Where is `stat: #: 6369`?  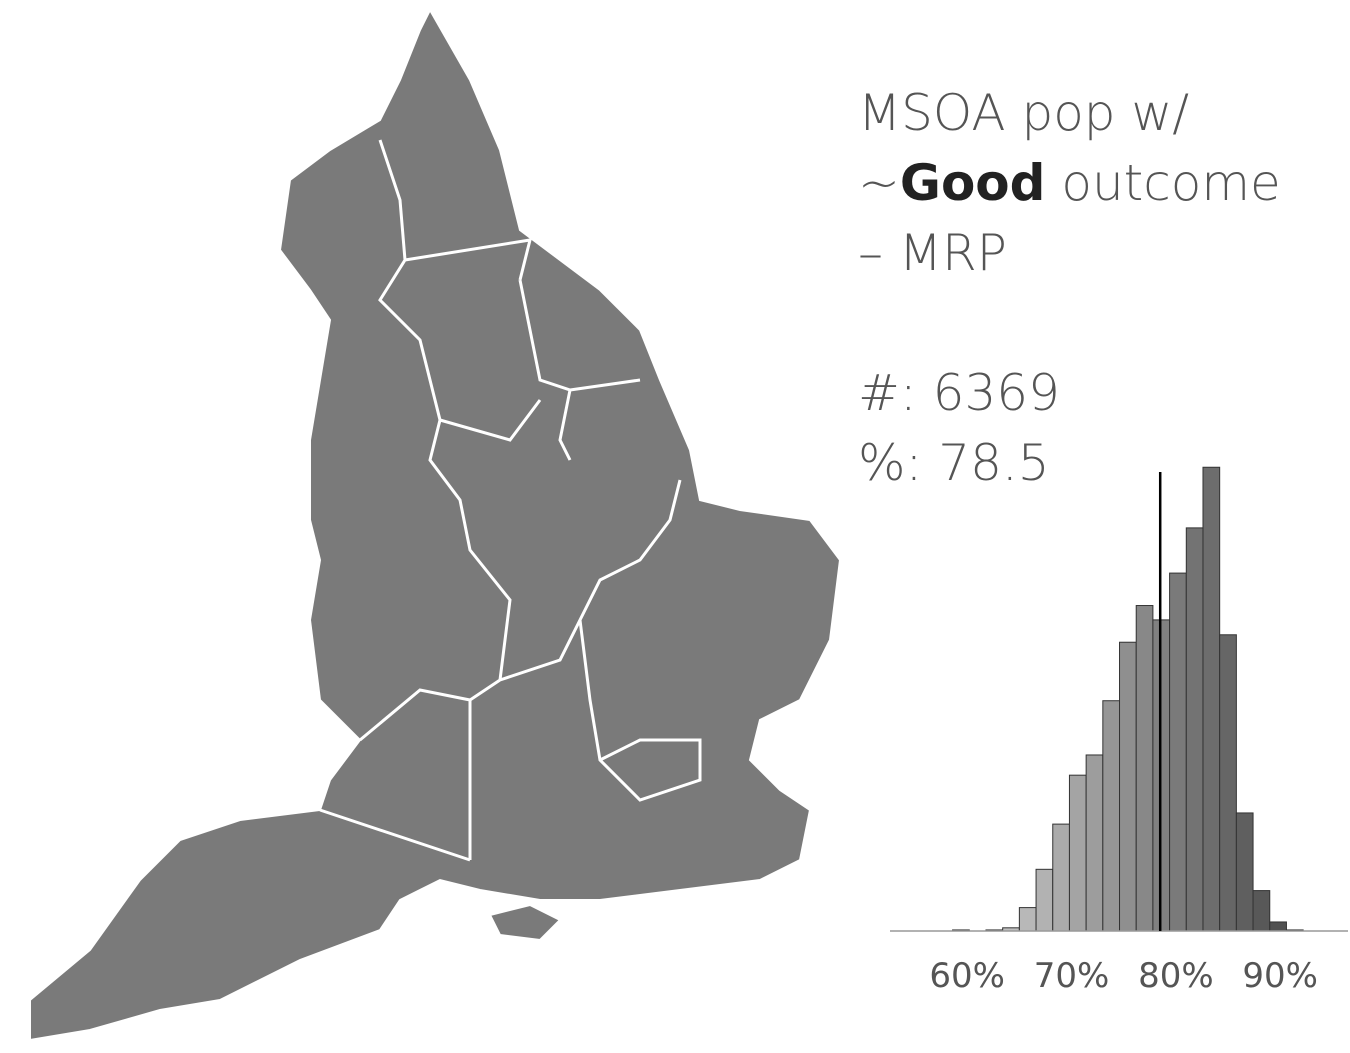 stat: #: 6369 is located at coordinates (959, 393).